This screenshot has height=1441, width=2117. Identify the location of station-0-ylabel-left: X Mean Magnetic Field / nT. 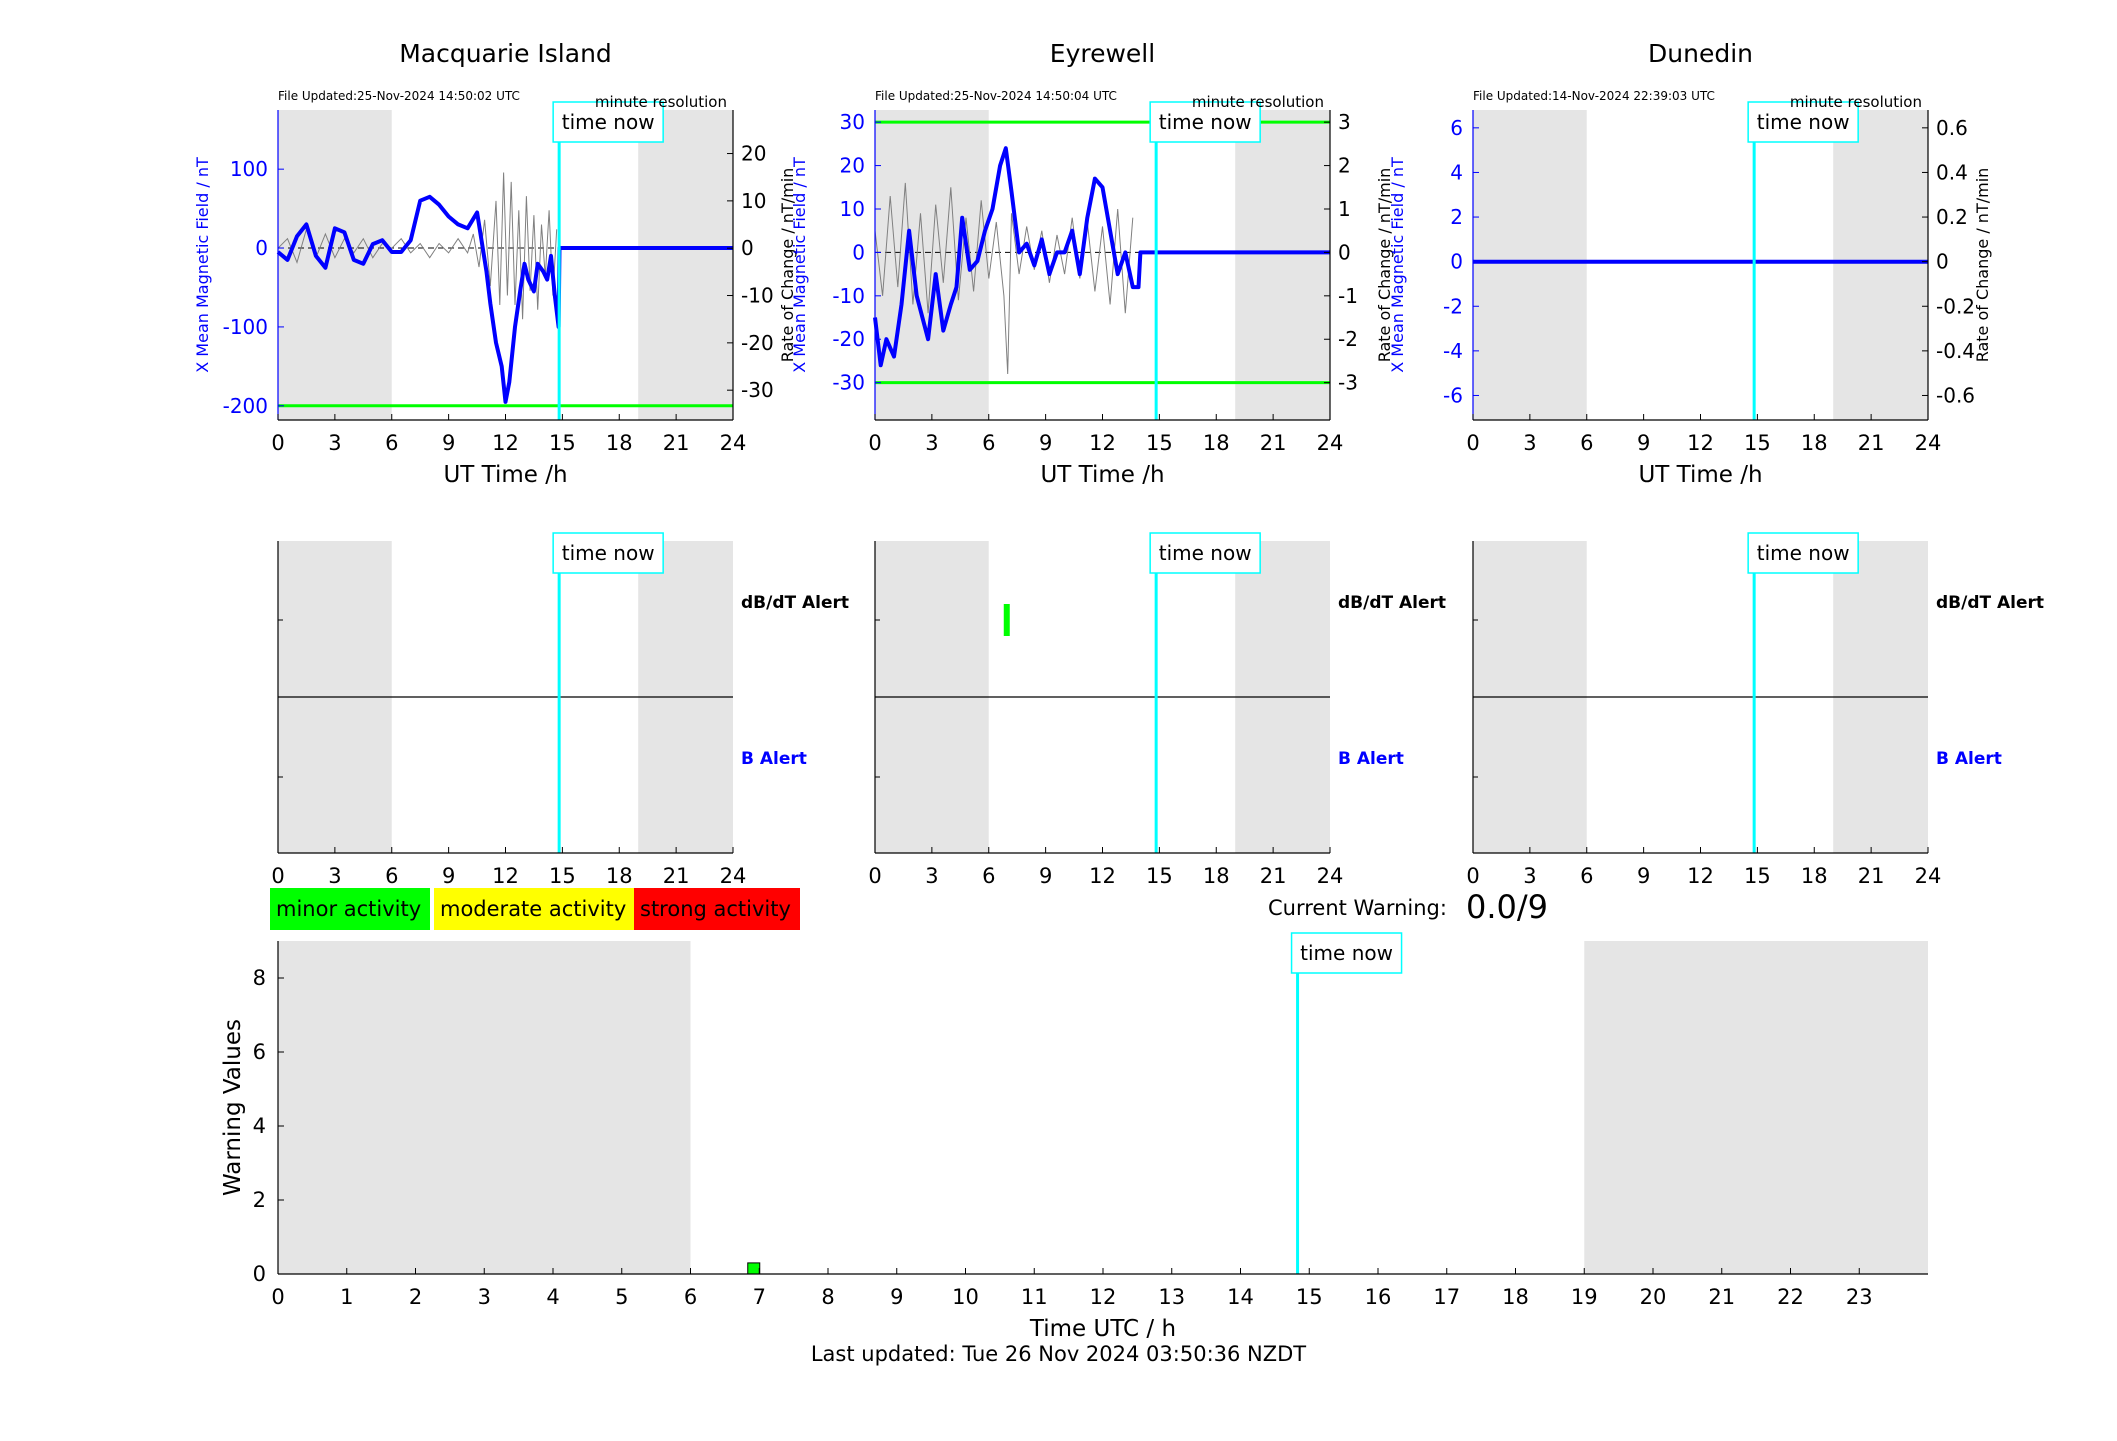
(202, 265).